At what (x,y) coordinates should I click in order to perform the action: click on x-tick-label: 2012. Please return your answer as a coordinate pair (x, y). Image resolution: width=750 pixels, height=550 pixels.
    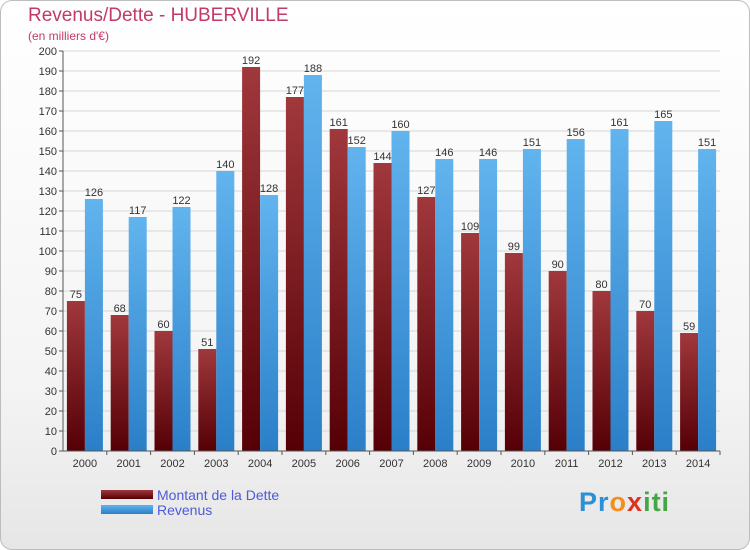
    Looking at the image, I should click on (610, 464).